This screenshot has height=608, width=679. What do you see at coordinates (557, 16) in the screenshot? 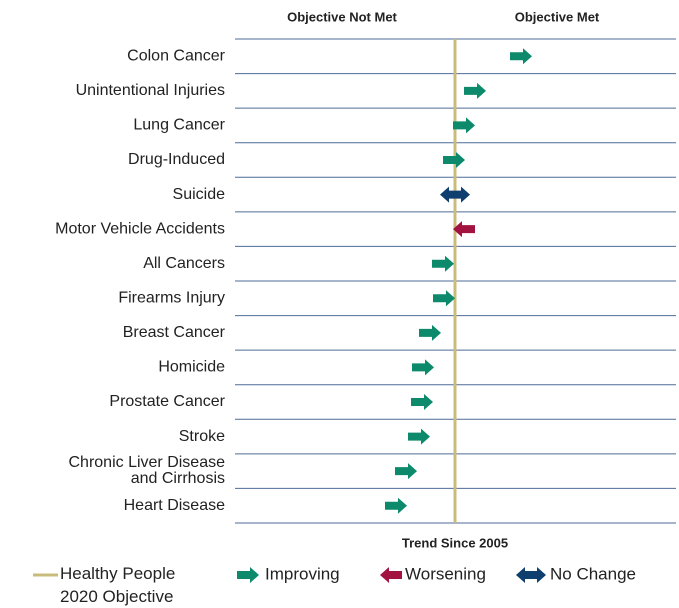
I see `header-right: Objective Met` at bounding box center [557, 16].